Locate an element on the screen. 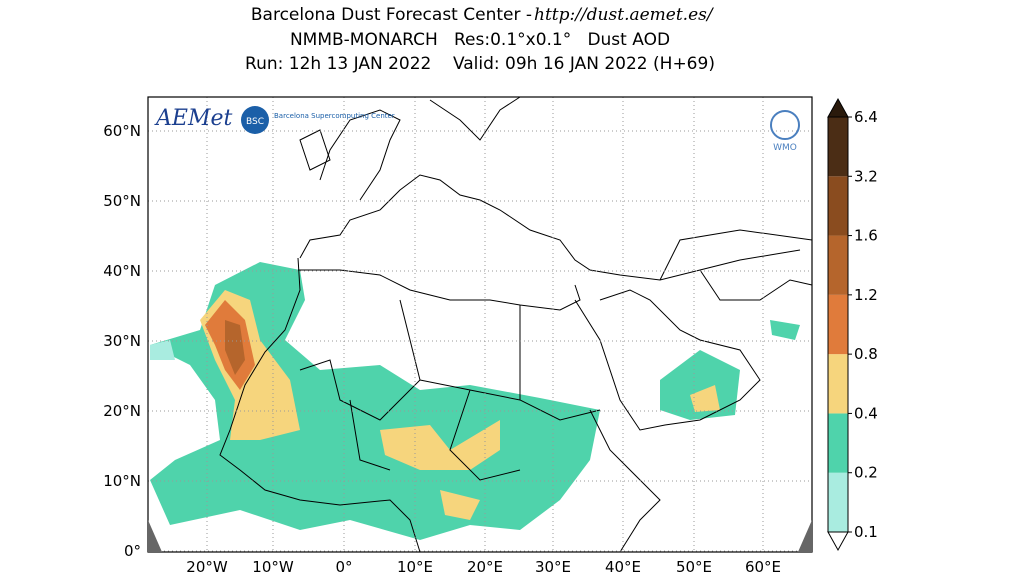  colorbar-label: 0.2 is located at coordinates (866, 473).